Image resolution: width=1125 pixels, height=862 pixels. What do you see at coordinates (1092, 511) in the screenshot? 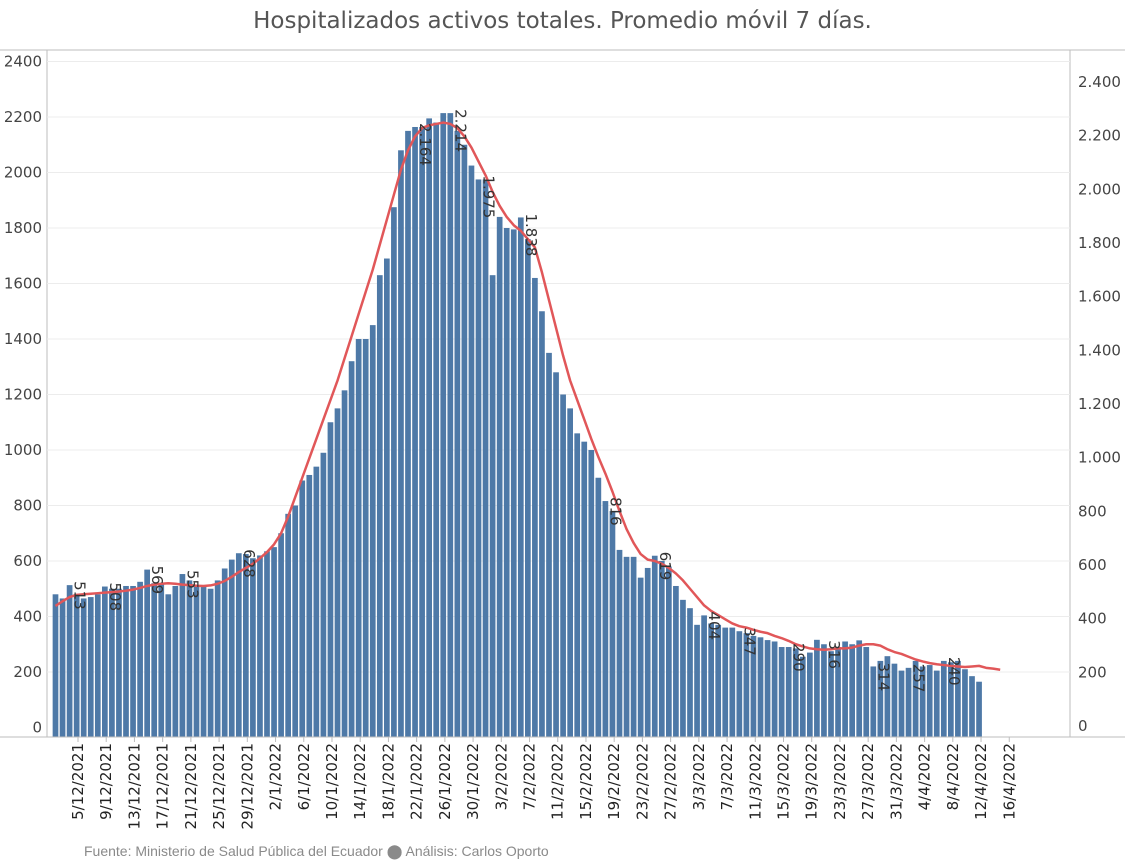
I see `y-right-tick-label: 800` at bounding box center [1092, 511].